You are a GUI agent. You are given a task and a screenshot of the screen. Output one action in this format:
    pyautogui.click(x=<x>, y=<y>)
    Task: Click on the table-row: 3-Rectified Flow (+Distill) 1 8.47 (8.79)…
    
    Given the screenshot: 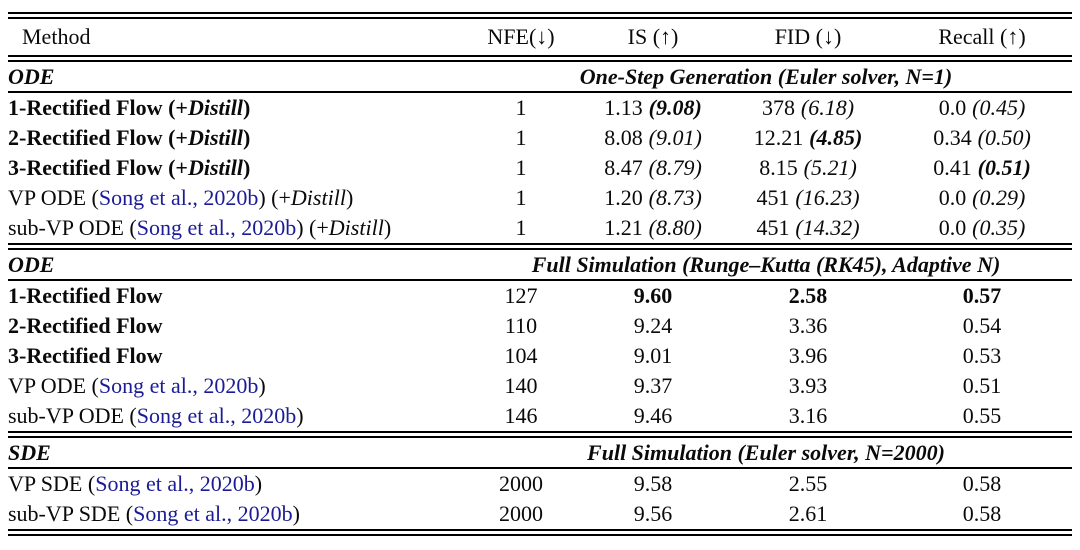 What is the action you would take?
    pyautogui.click(x=540, y=168)
    